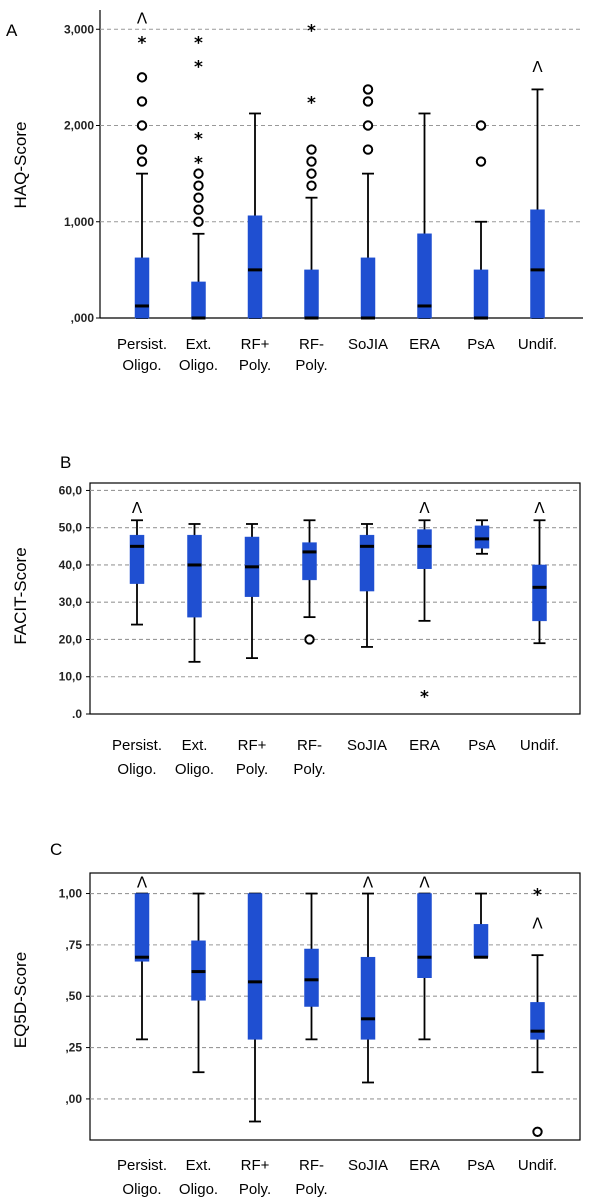 The width and height of the screenshot is (594, 1200). Describe the element at coordinates (481, 344) in the screenshot. I see `x-category-label: PsA` at that location.